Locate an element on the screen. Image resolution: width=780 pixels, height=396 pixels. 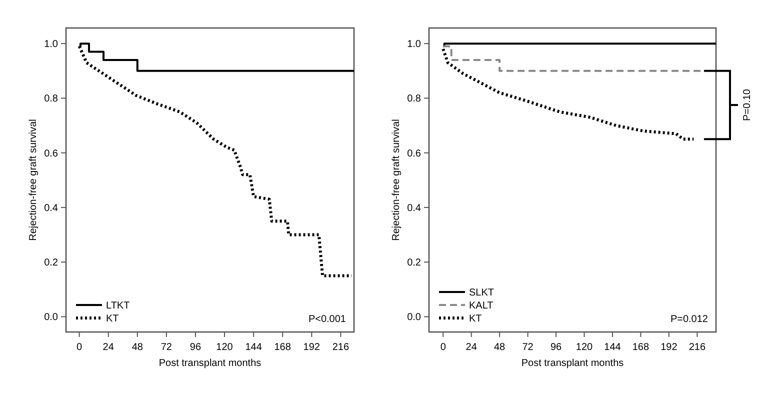
annotation: P<0.001 is located at coordinates (327, 319).